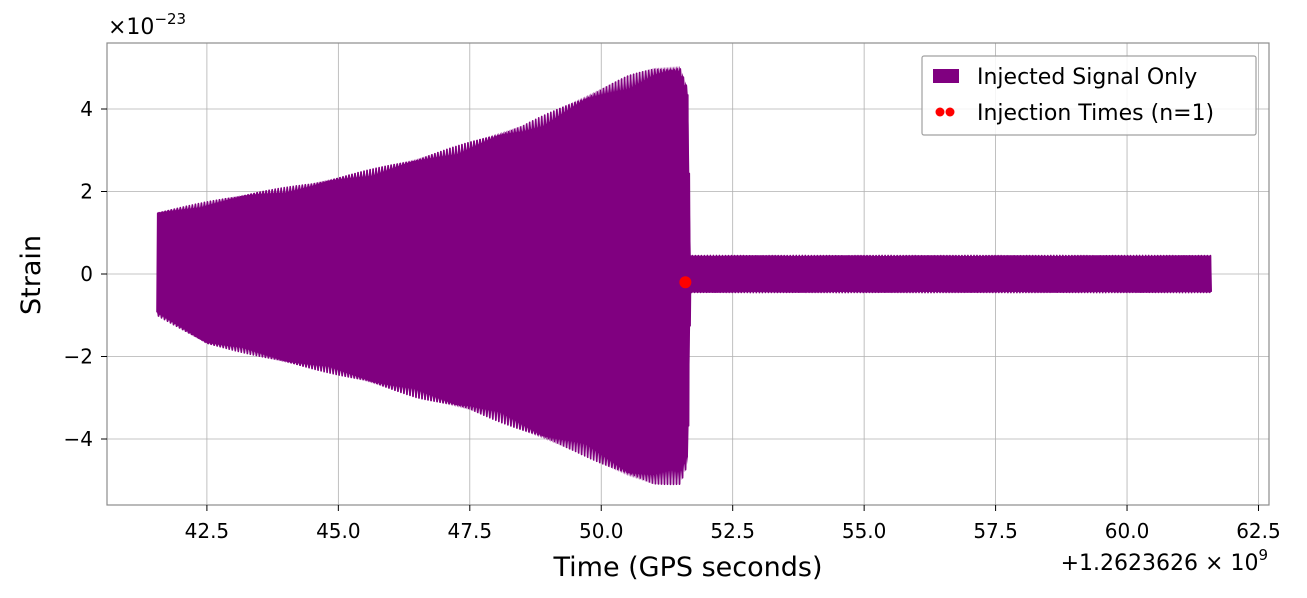 This screenshot has width=1307, height=598. I want to click on x-tick-label: 52.5, so click(732, 531).